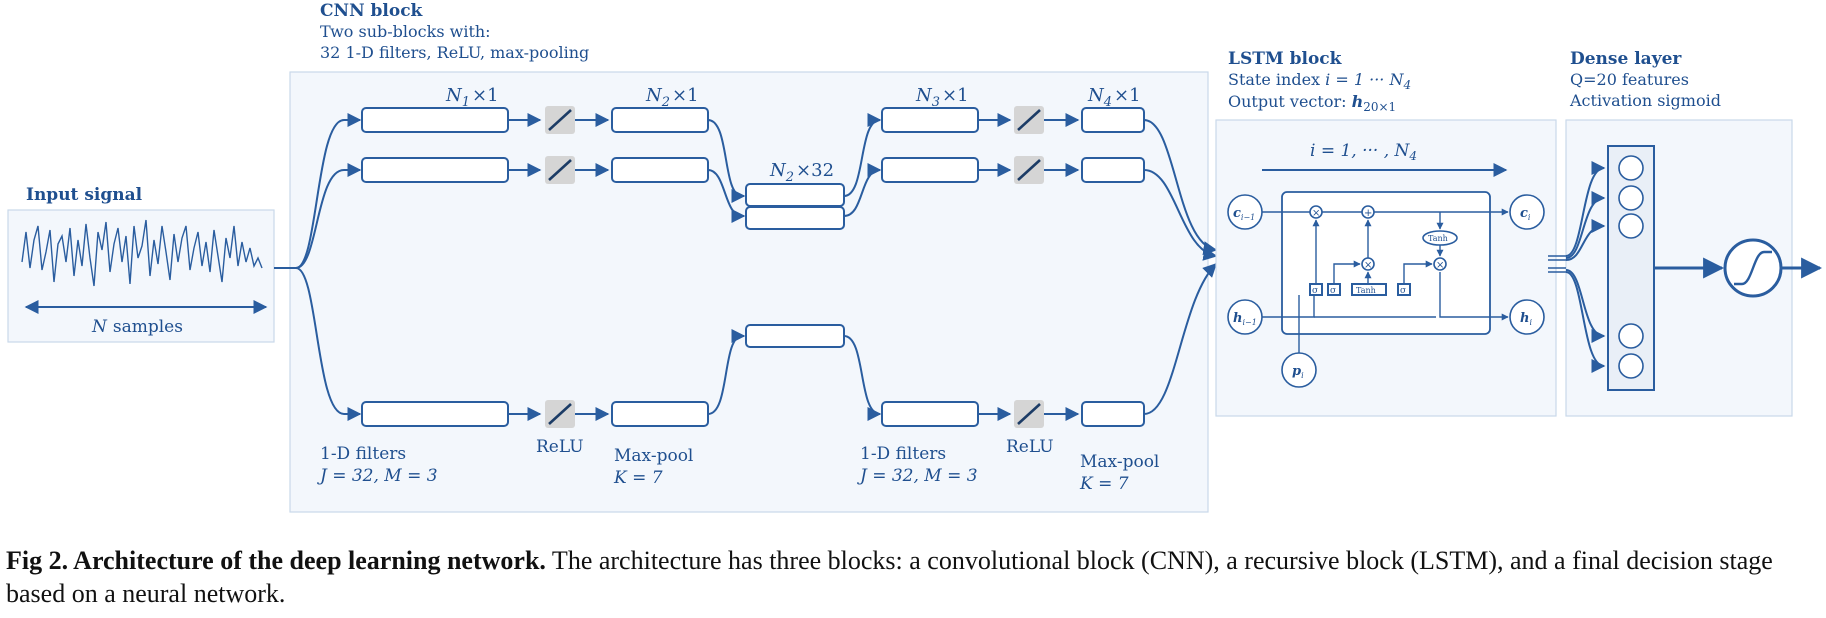 The height and width of the screenshot is (618, 1826). What do you see at coordinates (560, 447) in the screenshot?
I see `relu-label-1: ReLU` at bounding box center [560, 447].